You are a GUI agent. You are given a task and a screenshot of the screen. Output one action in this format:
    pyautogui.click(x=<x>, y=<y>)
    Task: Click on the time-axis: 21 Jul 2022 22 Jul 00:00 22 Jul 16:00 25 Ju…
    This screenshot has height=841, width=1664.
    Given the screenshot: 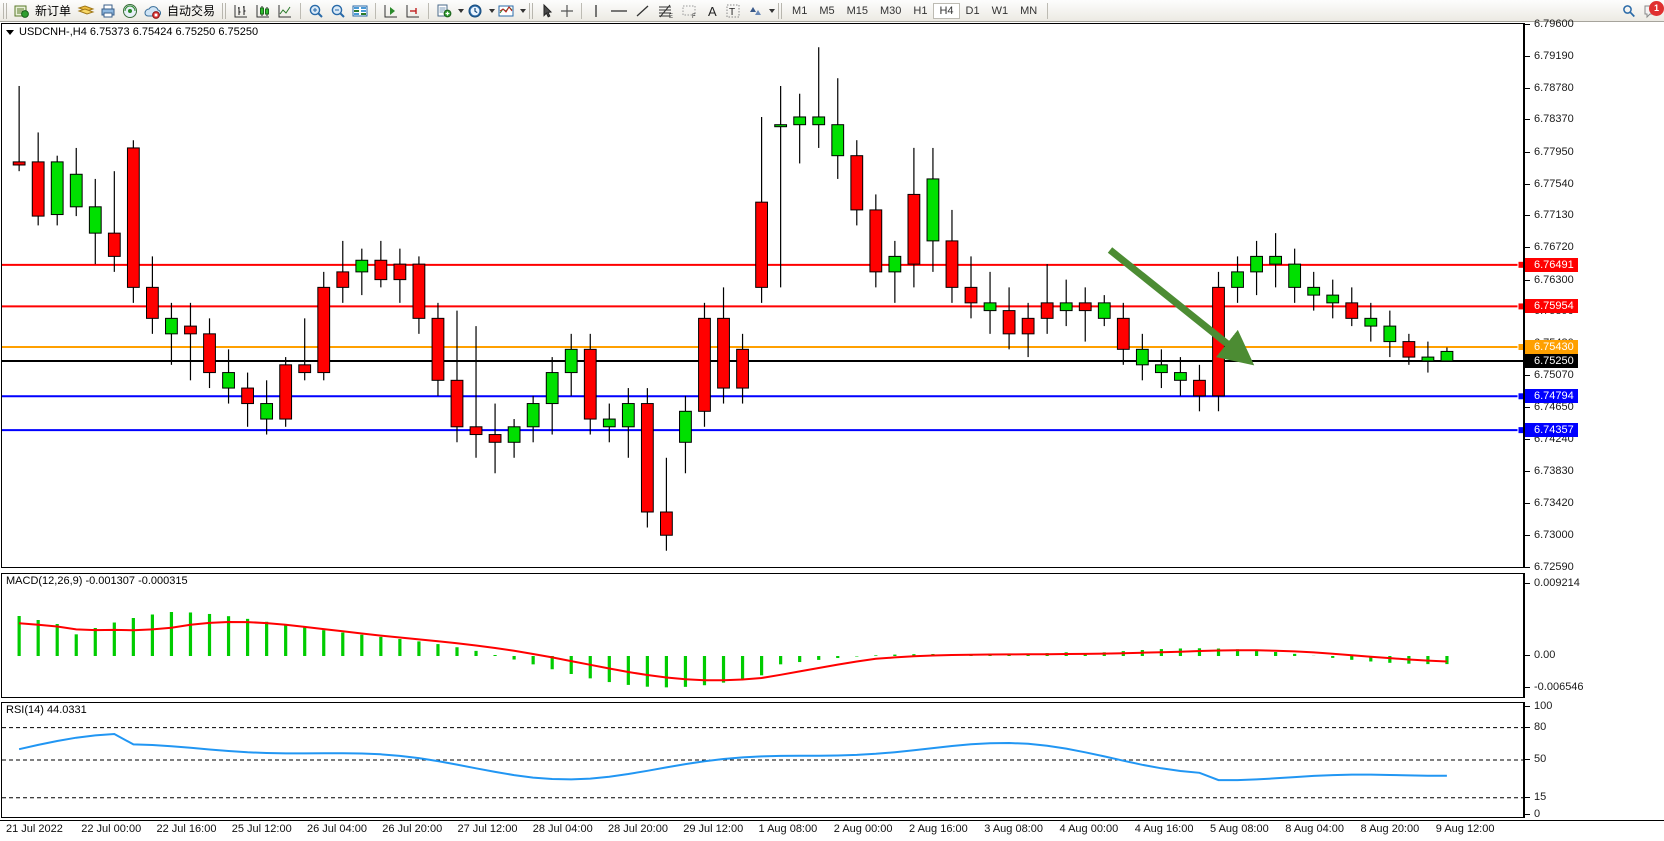 What is the action you would take?
    pyautogui.click(x=832, y=830)
    